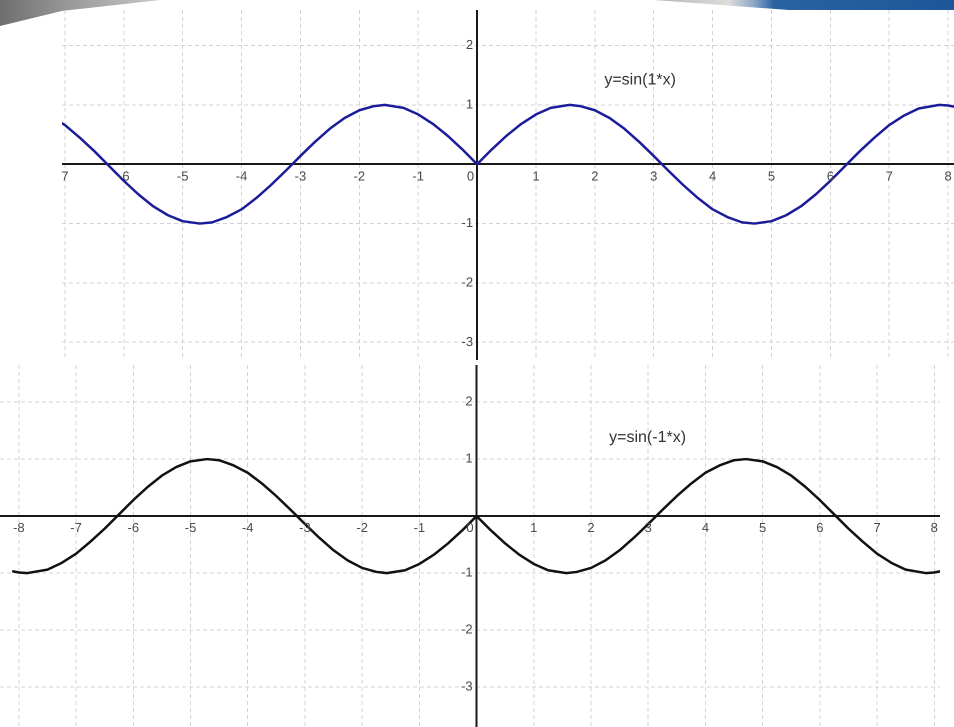  I want to click on x-tick-label: 3, so click(654, 176).